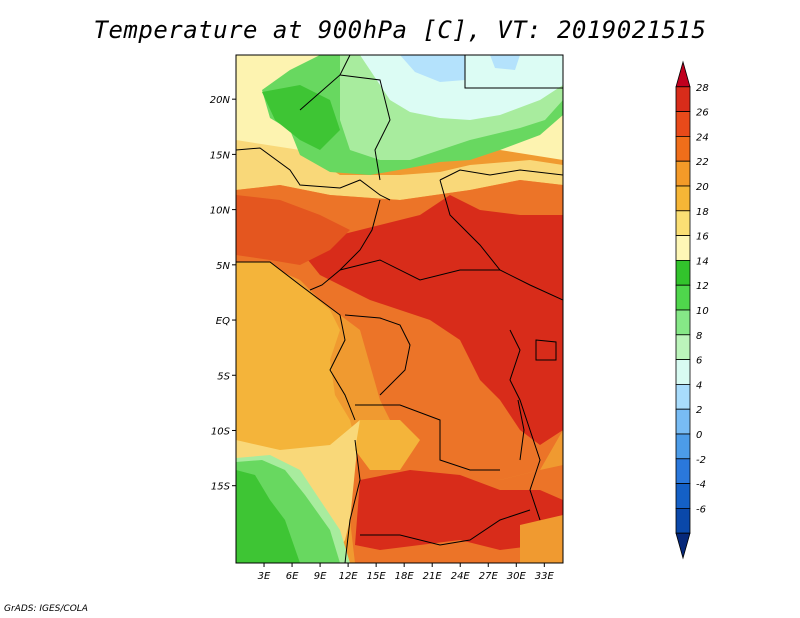 The image size is (800, 618). What do you see at coordinates (223, 376) in the screenshot?
I see `lat-tick-label: 5S` at bounding box center [223, 376].